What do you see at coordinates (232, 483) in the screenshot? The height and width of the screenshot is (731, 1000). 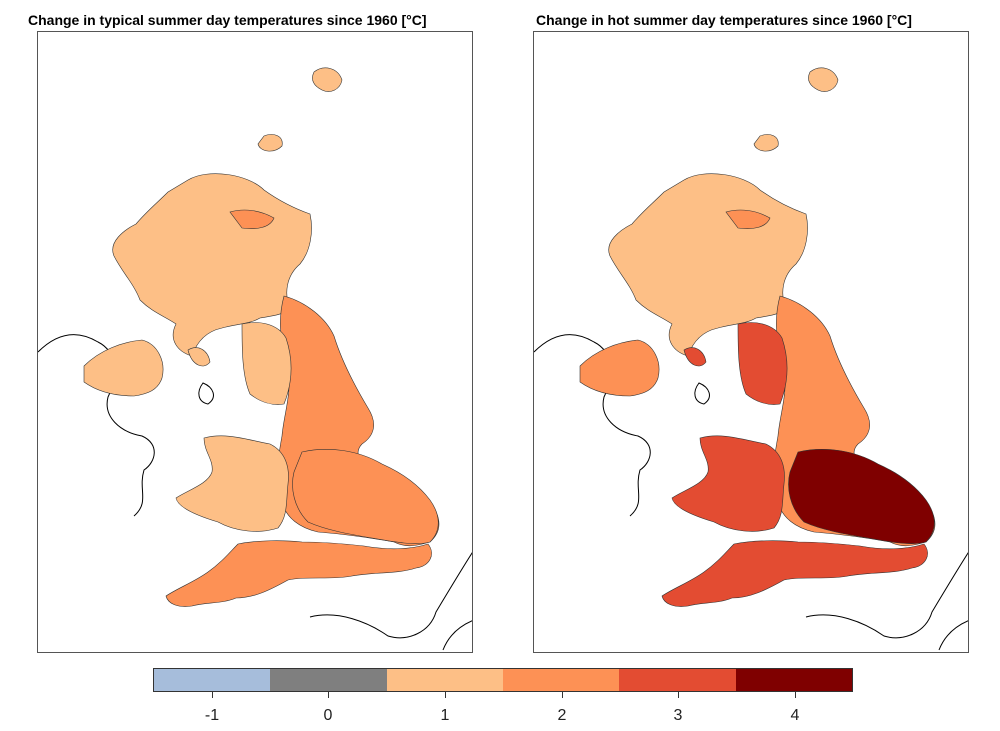 I see `left-wales-region` at bounding box center [232, 483].